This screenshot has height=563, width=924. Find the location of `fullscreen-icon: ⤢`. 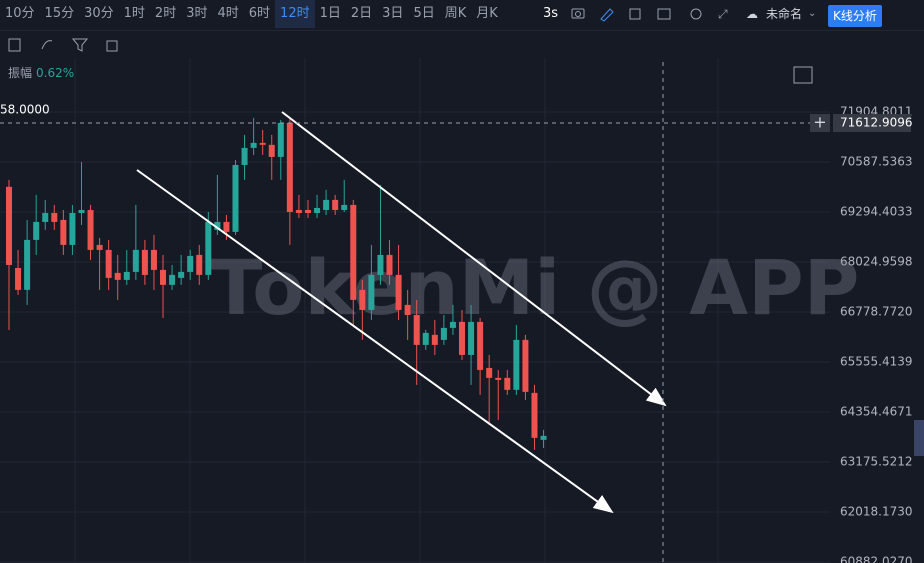

fullscreen-icon: ⤢ is located at coordinates (723, 14).